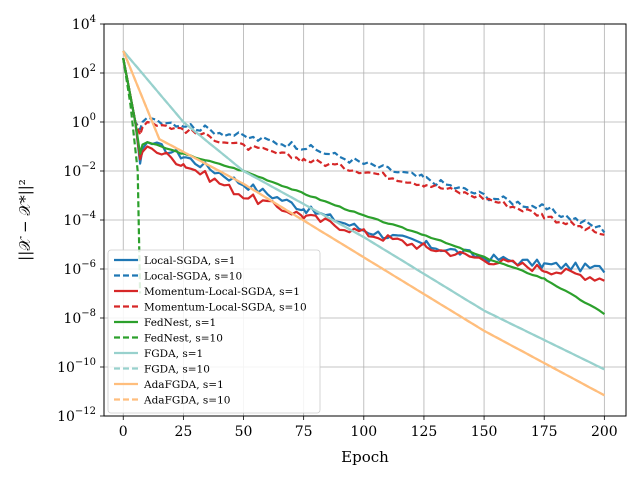  I want to click on y-tick-label: 10⁻¹², so click(76, 415).